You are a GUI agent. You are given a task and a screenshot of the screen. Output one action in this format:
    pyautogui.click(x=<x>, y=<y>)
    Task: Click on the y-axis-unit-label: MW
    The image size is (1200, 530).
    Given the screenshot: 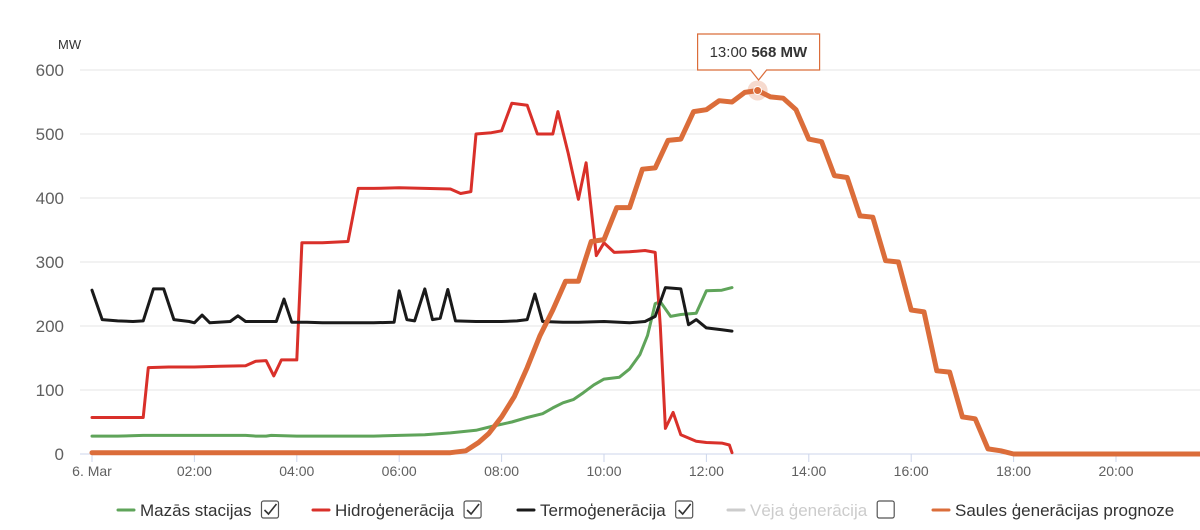 What is the action you would take?
    pyautogui.click(x=70, y=44)
    